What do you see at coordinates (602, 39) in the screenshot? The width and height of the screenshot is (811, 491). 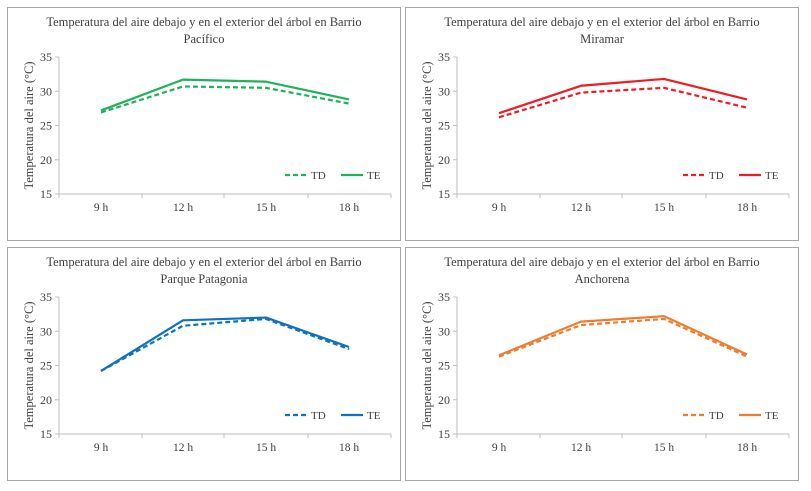 I see `chart-title-line: Miramar` at bounding box center [602, 39].